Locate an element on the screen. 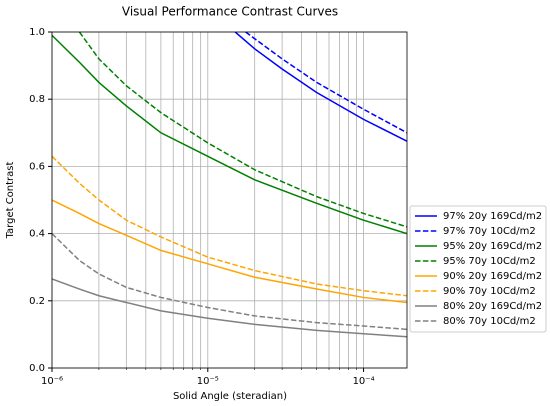  legend-label: 90% 70y 10Cd/m2 is located at coordinates (489, 291).